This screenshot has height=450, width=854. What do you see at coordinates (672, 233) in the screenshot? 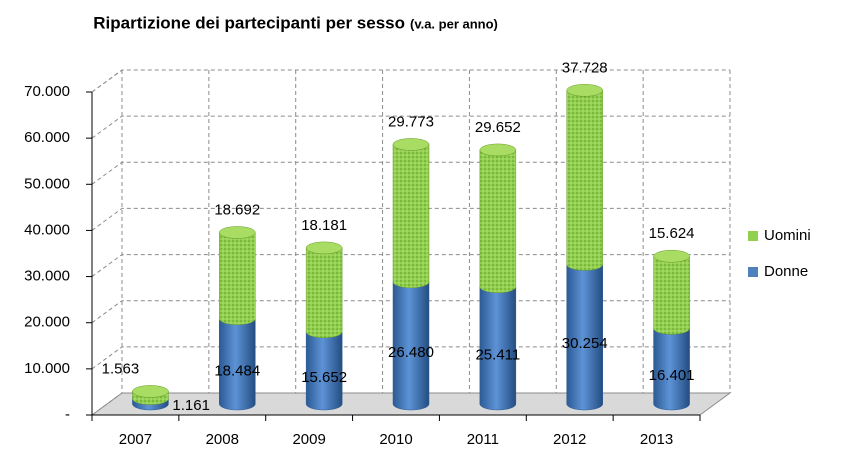
I see `value-label: 15.624` at bounding box center [672, 233].